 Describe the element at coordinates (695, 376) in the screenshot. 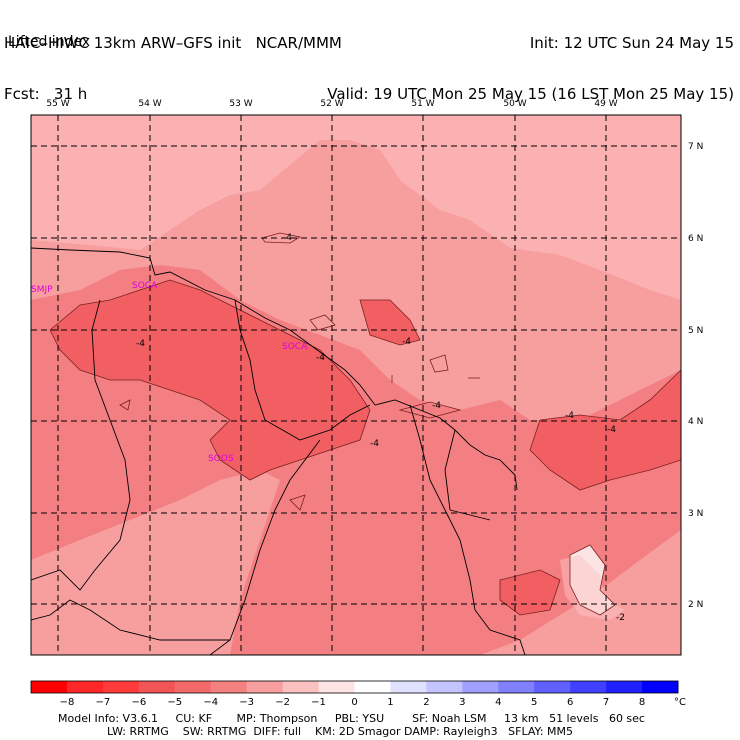

I see `latitude-labels: 7 N 6 N 5 N 4 N 3 N 2 N` at that location.